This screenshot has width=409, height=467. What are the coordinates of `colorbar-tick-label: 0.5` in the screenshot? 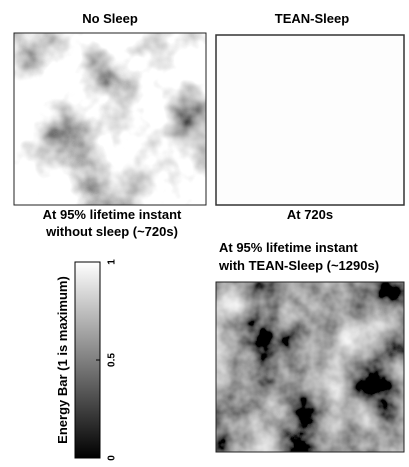 It's located at (112, 360).